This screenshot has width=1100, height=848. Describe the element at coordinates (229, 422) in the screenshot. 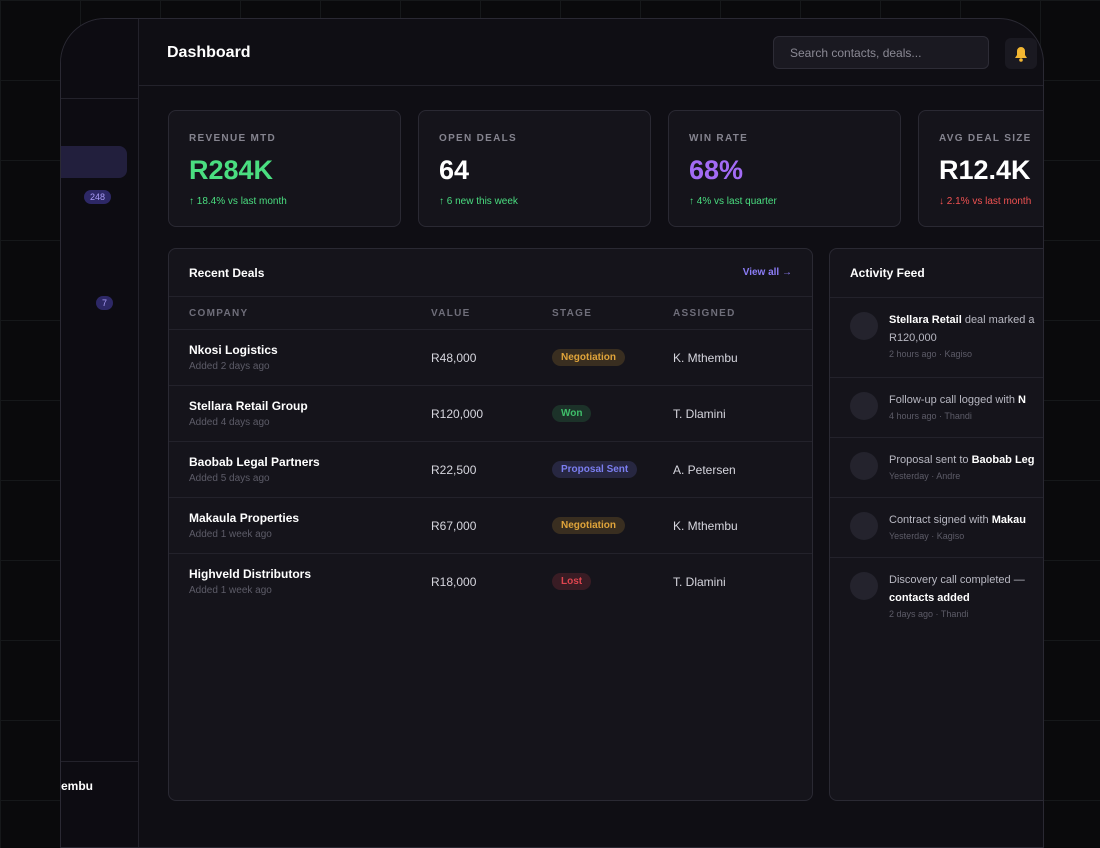

I see `added-date: Added 4 days ago` at that location.